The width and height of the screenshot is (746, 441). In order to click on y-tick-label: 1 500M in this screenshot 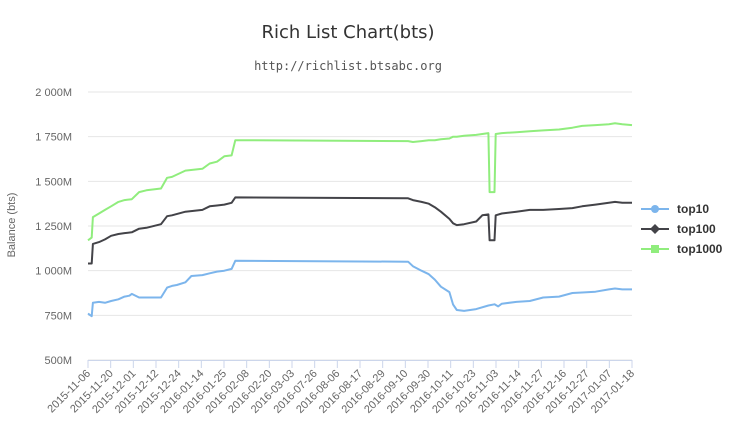, I will do `click(53, 182)`.